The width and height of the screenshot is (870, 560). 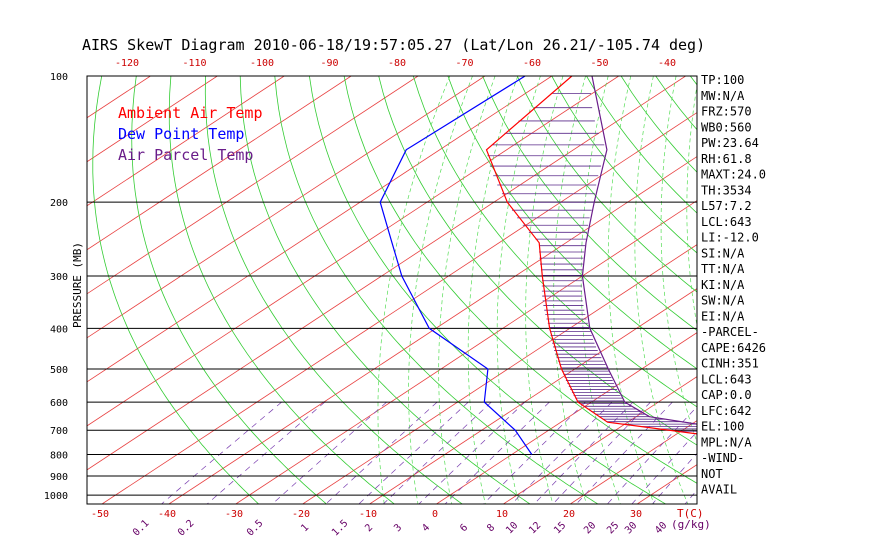 I want to click on mixing-ratio-tick-label: 15, so click(x=560, y=528).